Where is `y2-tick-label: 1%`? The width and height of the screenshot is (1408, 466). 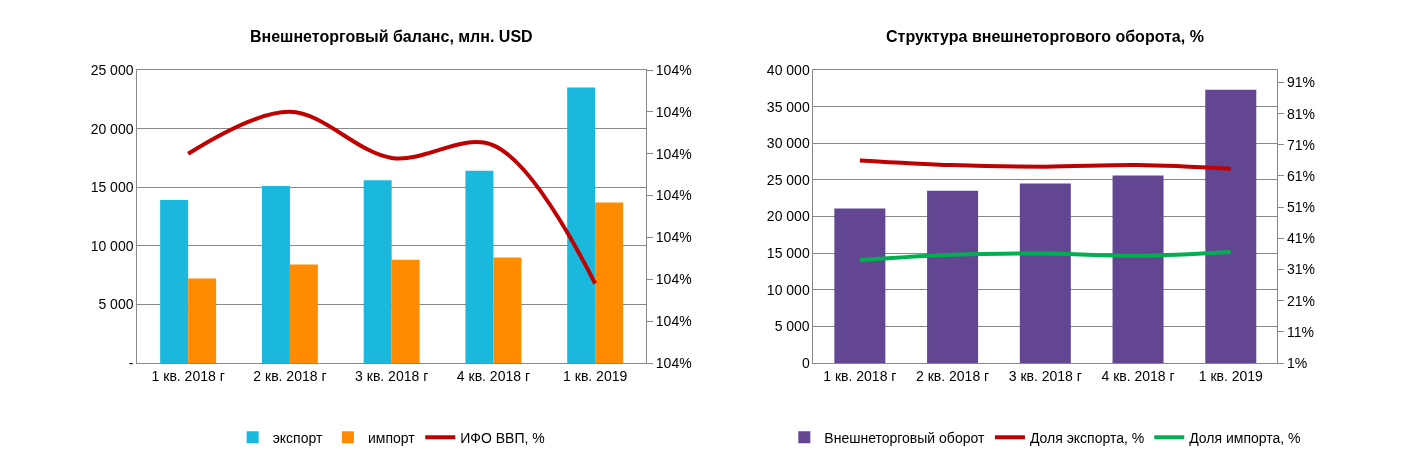 y2-tick-label: 1% is located at coordinates (1297, 362).